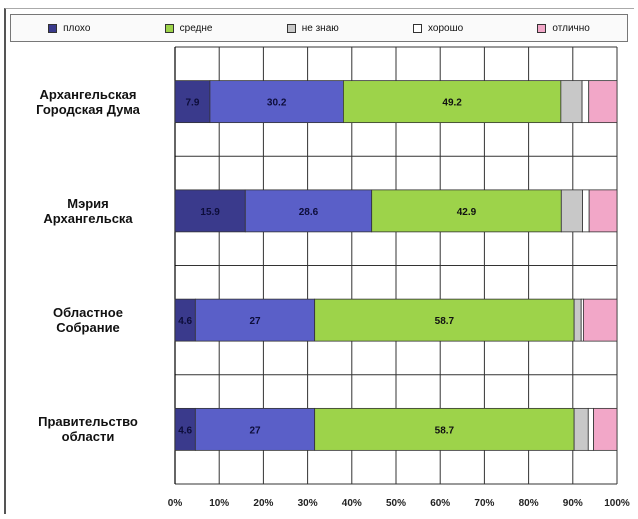 This screenshot has width=638, height=519. I want to click on category-label-line: области, so click(88, 437).